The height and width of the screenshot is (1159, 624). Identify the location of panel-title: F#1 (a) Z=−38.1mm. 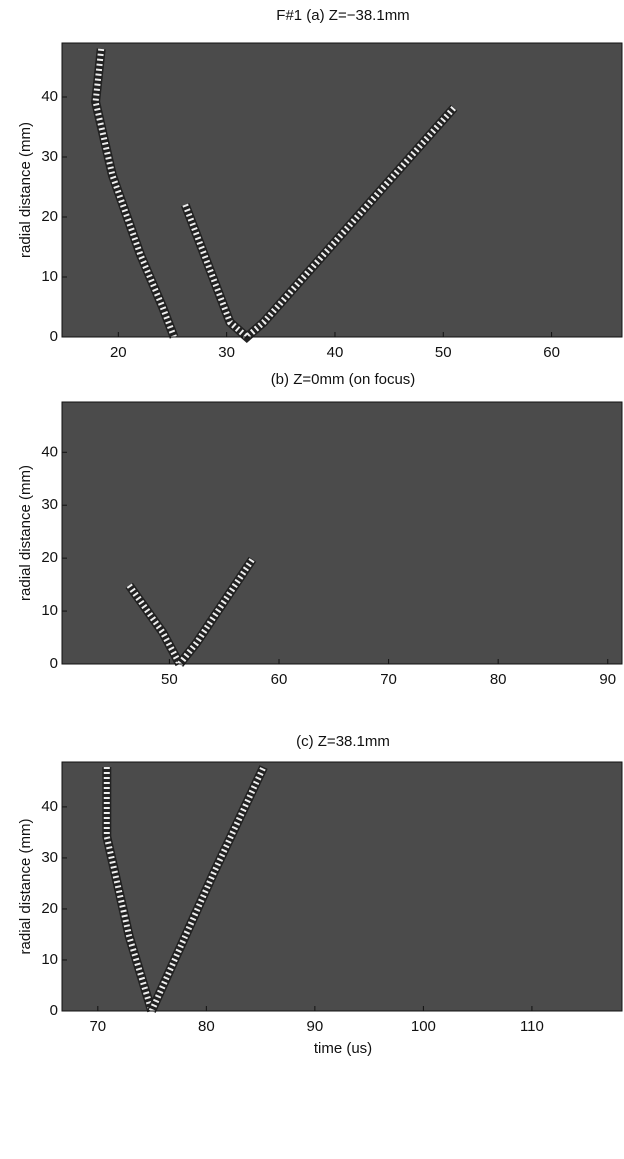
(342, 15).